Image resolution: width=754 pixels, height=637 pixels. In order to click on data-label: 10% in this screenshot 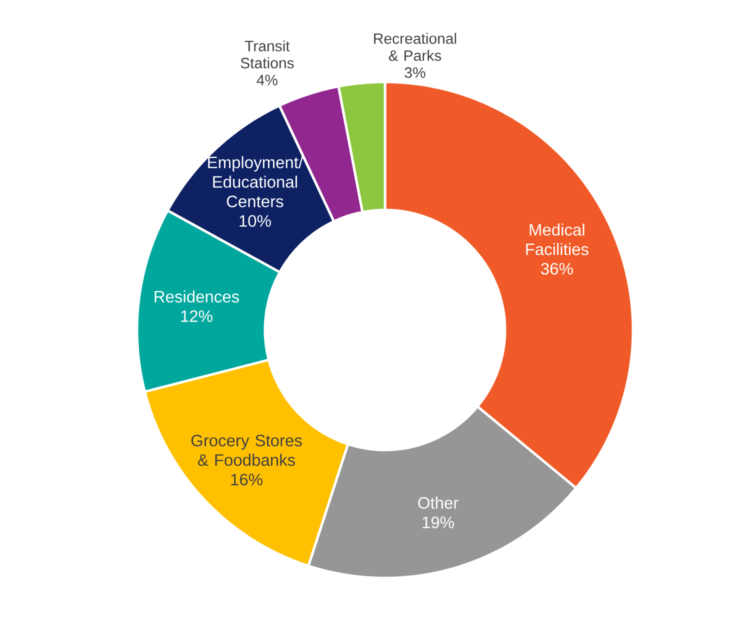, I will do `click(255, 221)`.